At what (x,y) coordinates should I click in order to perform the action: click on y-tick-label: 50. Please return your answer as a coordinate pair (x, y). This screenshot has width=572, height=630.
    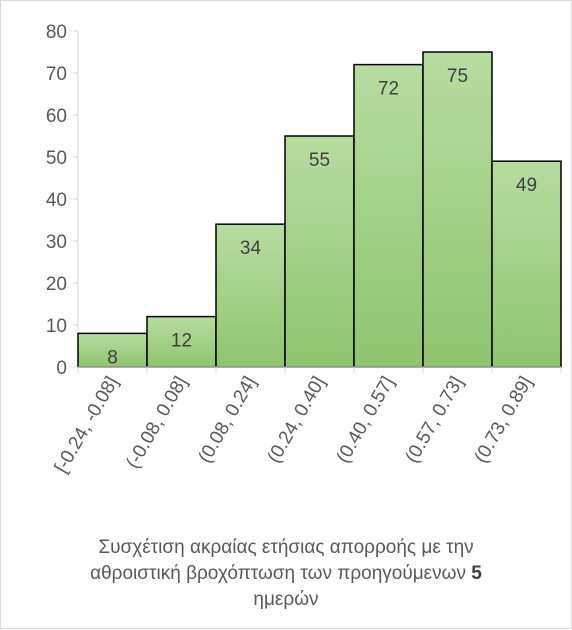
    Looking at the image, I should click on (56, 158).